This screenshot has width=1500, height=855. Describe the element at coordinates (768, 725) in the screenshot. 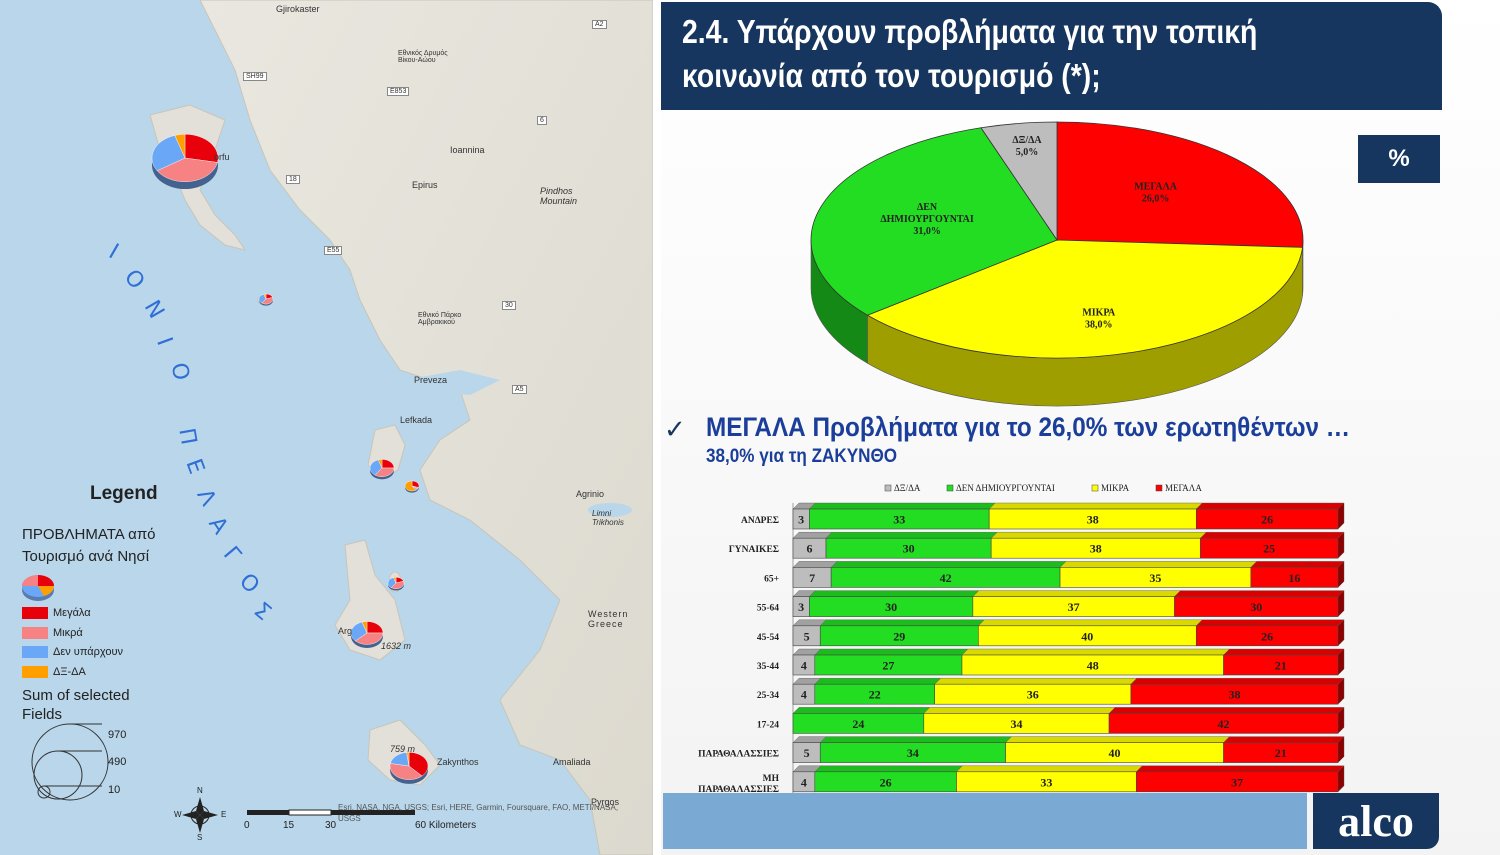

I see `category-label: 17-24` at that location.